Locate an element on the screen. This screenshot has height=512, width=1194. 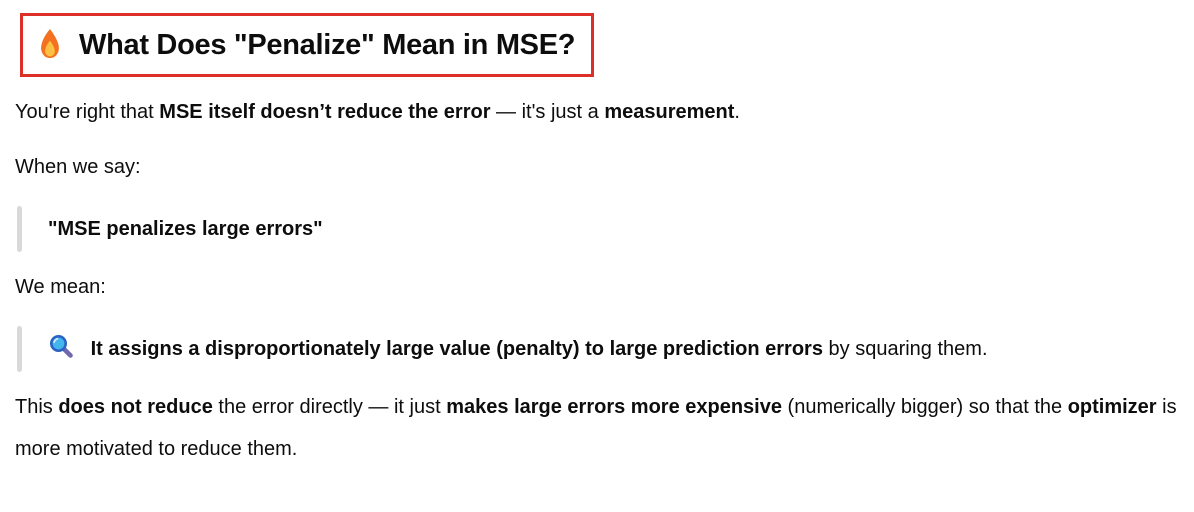
heading-highlight-box: What Does "Penalize" Mean in MSE? is located at coordinates (307, 45).